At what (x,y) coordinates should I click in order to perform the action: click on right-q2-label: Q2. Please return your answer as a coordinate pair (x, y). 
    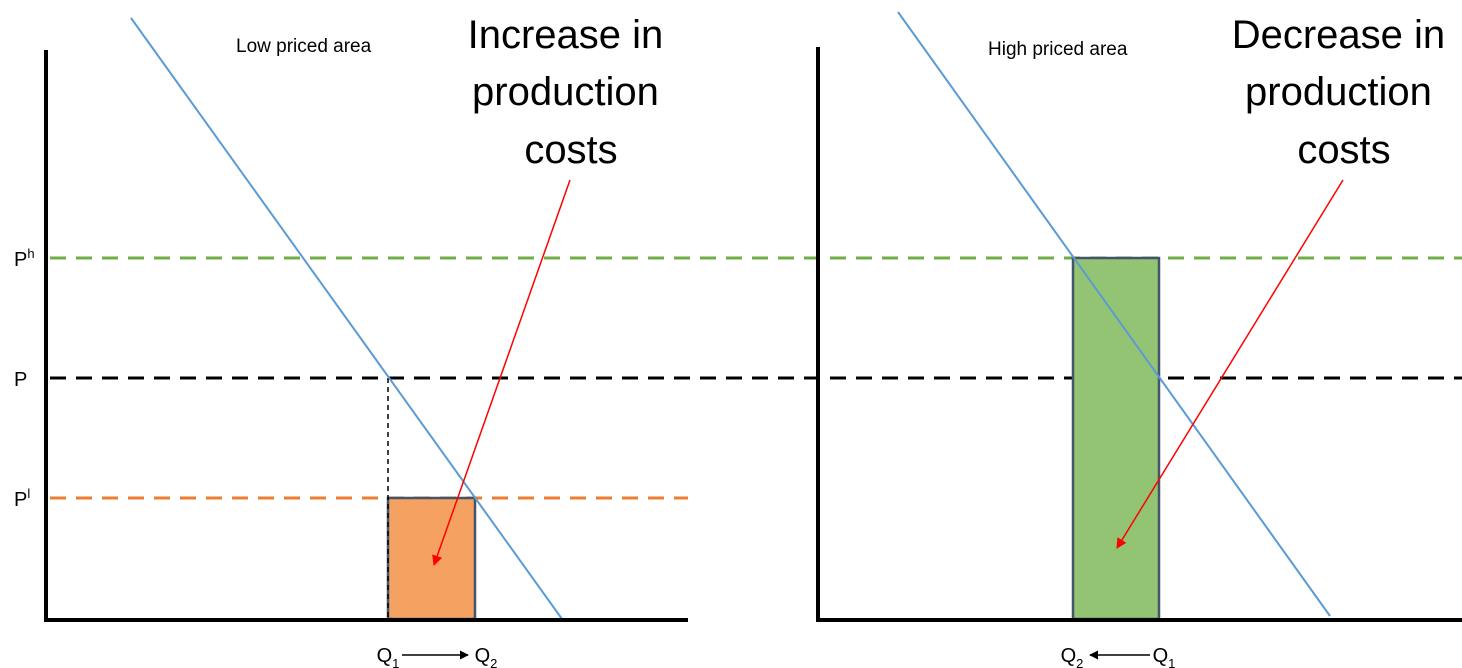
    Looking at the image, I should click on (1072, 656).